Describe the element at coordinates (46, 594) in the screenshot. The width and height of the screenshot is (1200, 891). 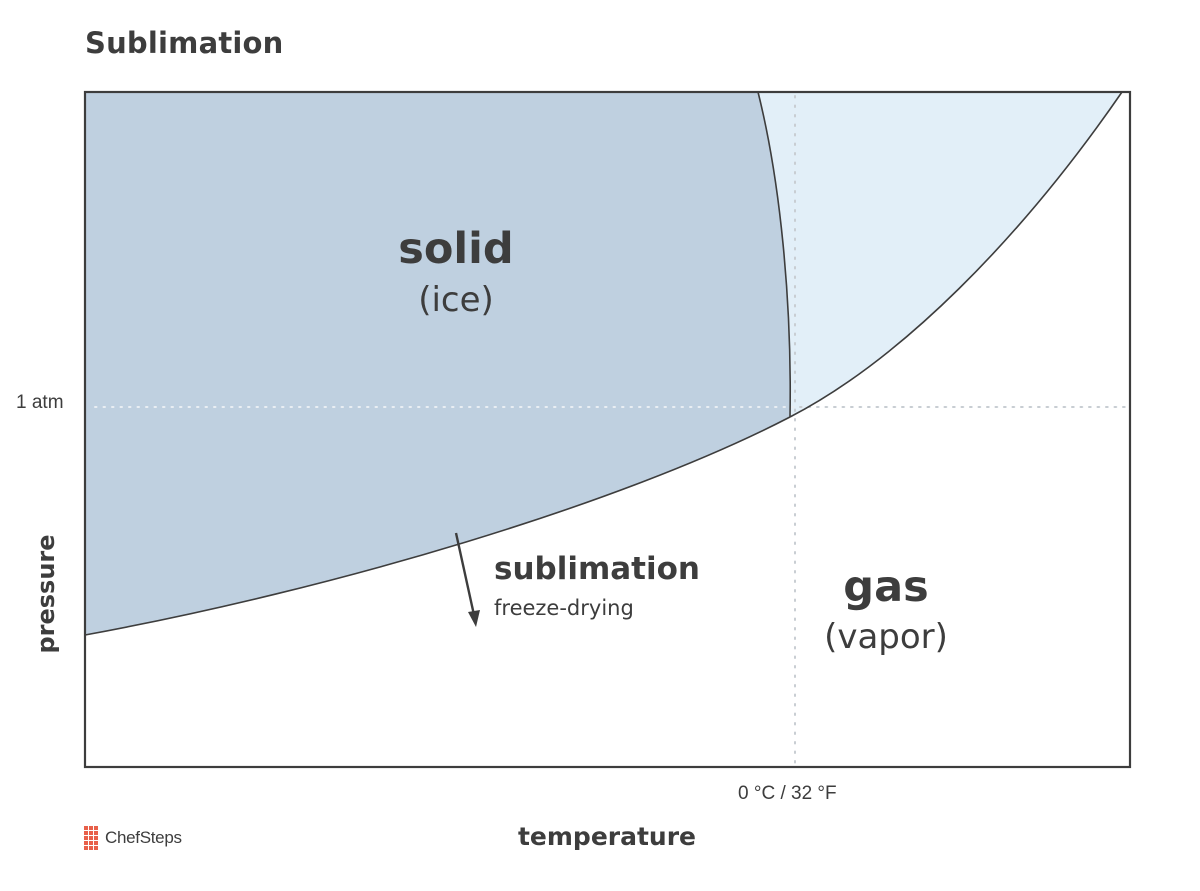
I see `y-axis-label: pressure` at that location.